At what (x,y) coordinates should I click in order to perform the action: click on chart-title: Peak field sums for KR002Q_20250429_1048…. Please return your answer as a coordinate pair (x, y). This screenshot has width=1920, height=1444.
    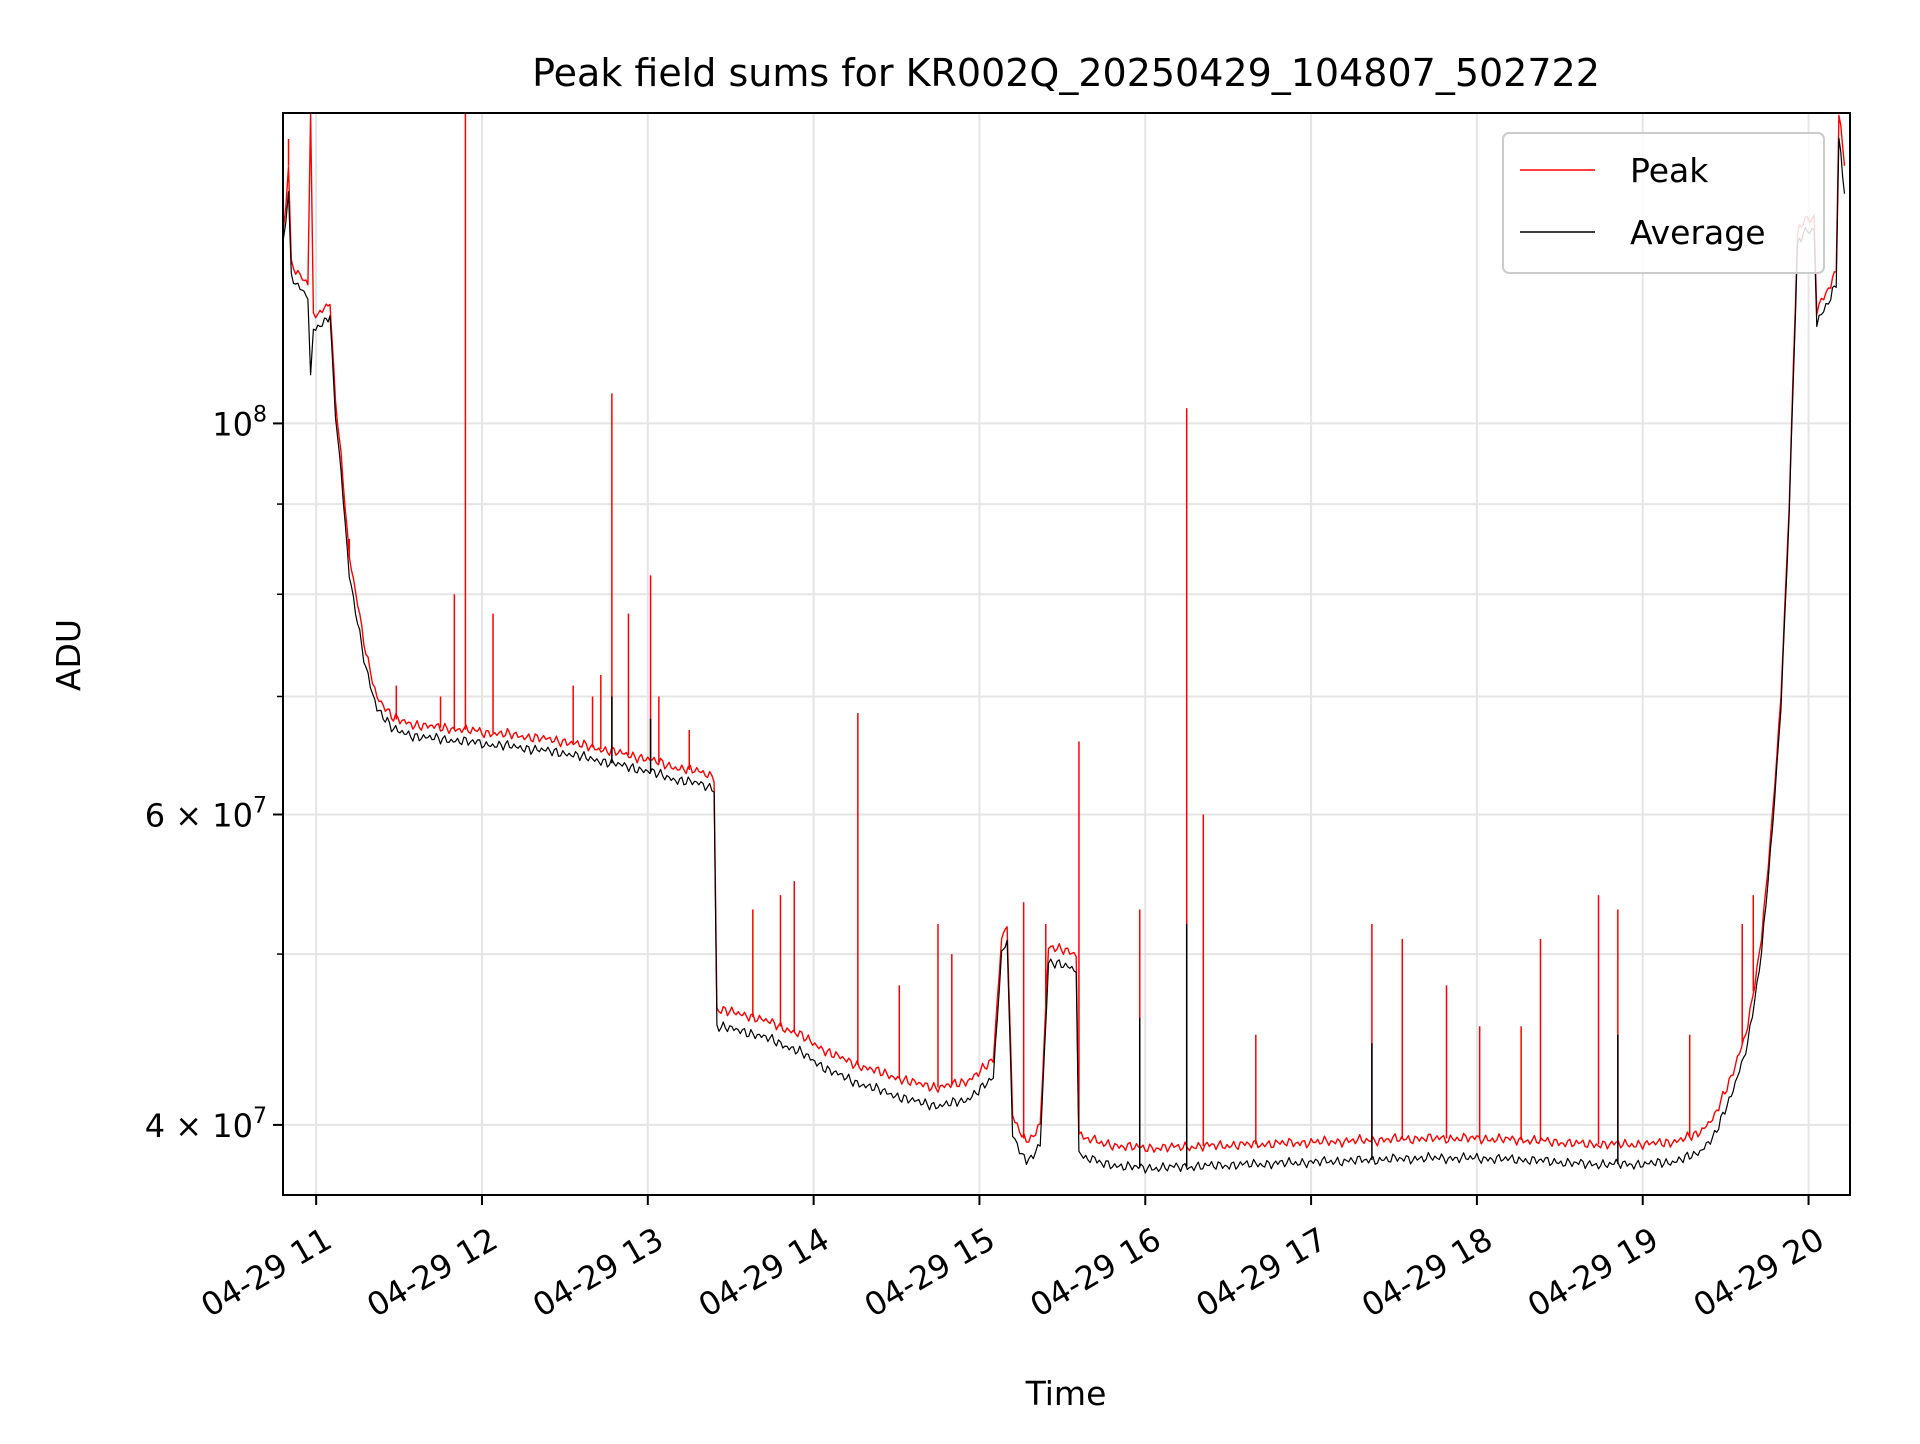
    Looking at the image, I should click on (1066, 73).